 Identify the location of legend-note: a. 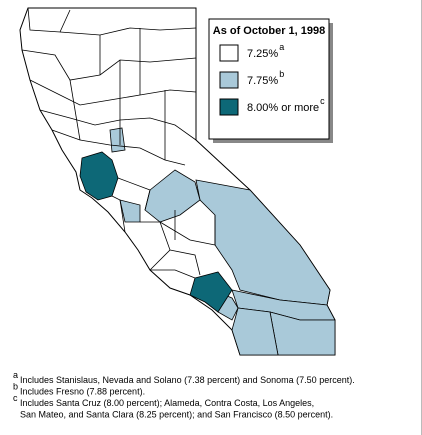
(281, 47).